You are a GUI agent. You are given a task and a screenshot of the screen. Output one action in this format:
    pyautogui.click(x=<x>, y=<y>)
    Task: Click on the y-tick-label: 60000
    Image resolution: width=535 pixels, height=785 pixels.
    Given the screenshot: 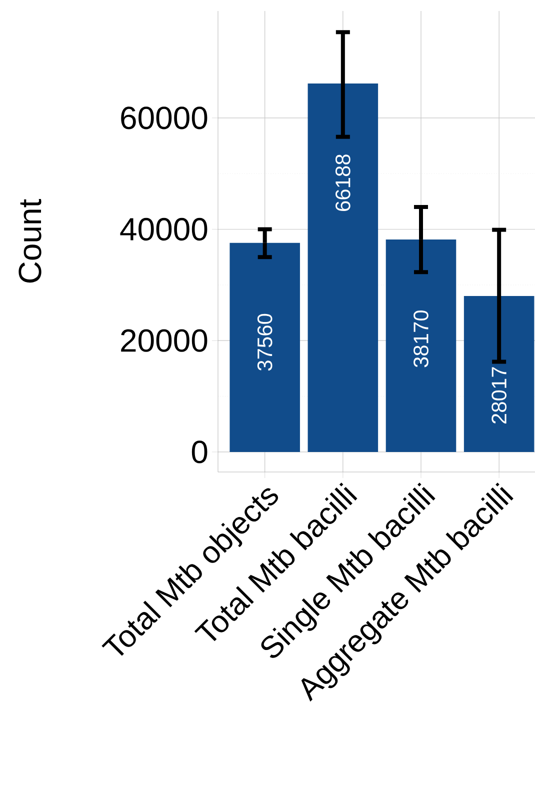 What is the action you would take?
    pyautogui.click(x=164, y=118)
    